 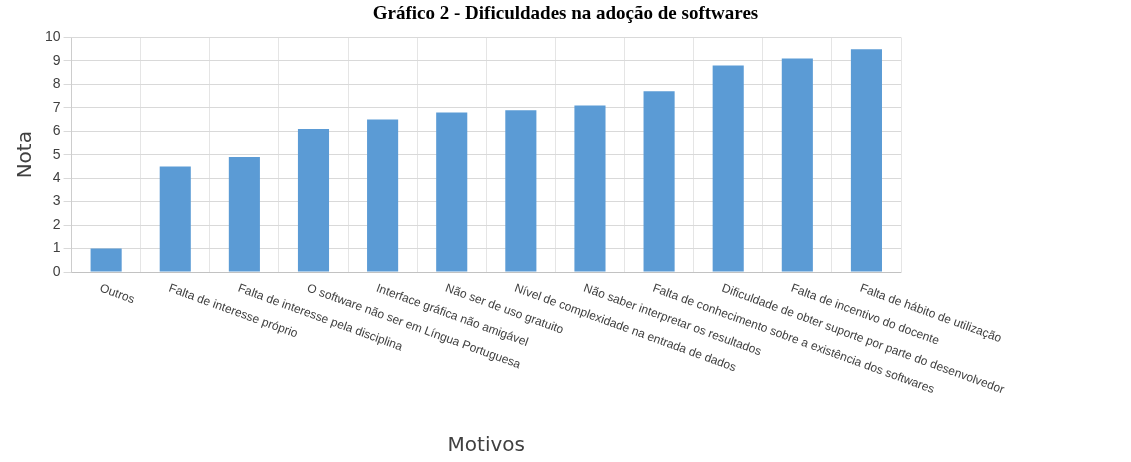 What do you see at coordinates (56, 223) in the screenshot?
I see `y-tick-label: 2` at bounding box center [56, 223].